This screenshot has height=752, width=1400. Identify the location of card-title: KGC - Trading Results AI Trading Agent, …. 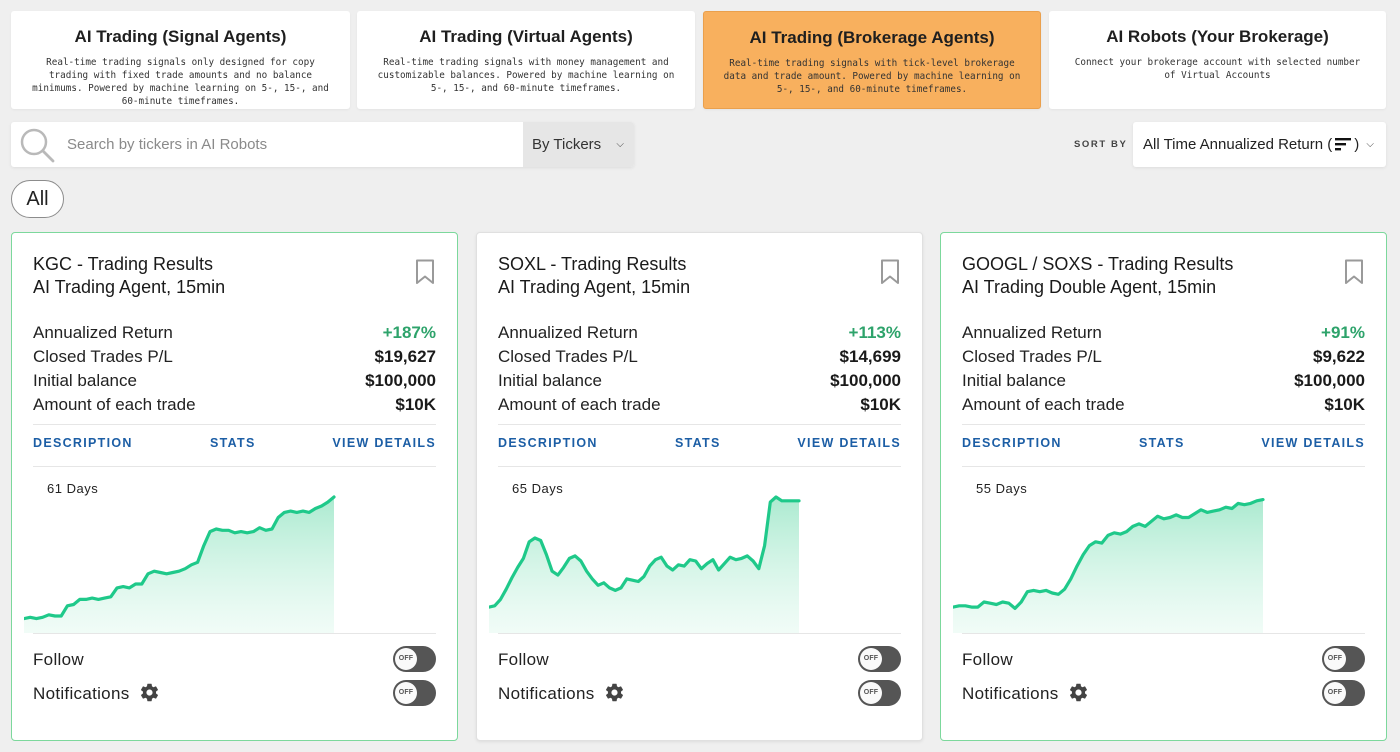
(129, 276).